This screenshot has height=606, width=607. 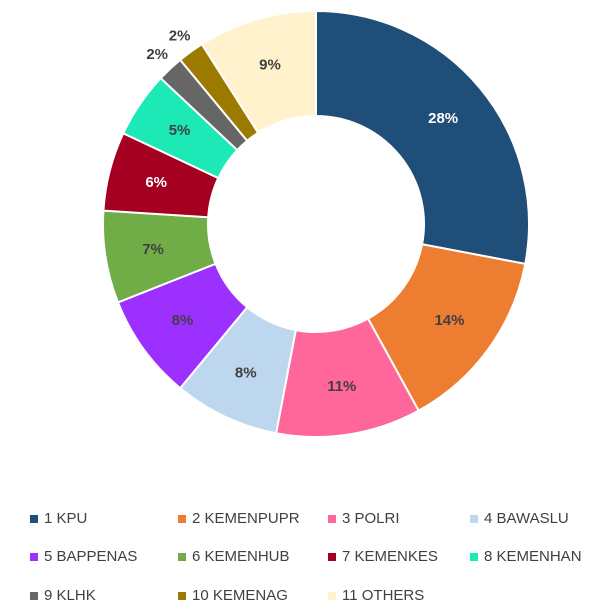 I want to click on legend-label: 10 KEMENAG, so click(x=240, y=595).